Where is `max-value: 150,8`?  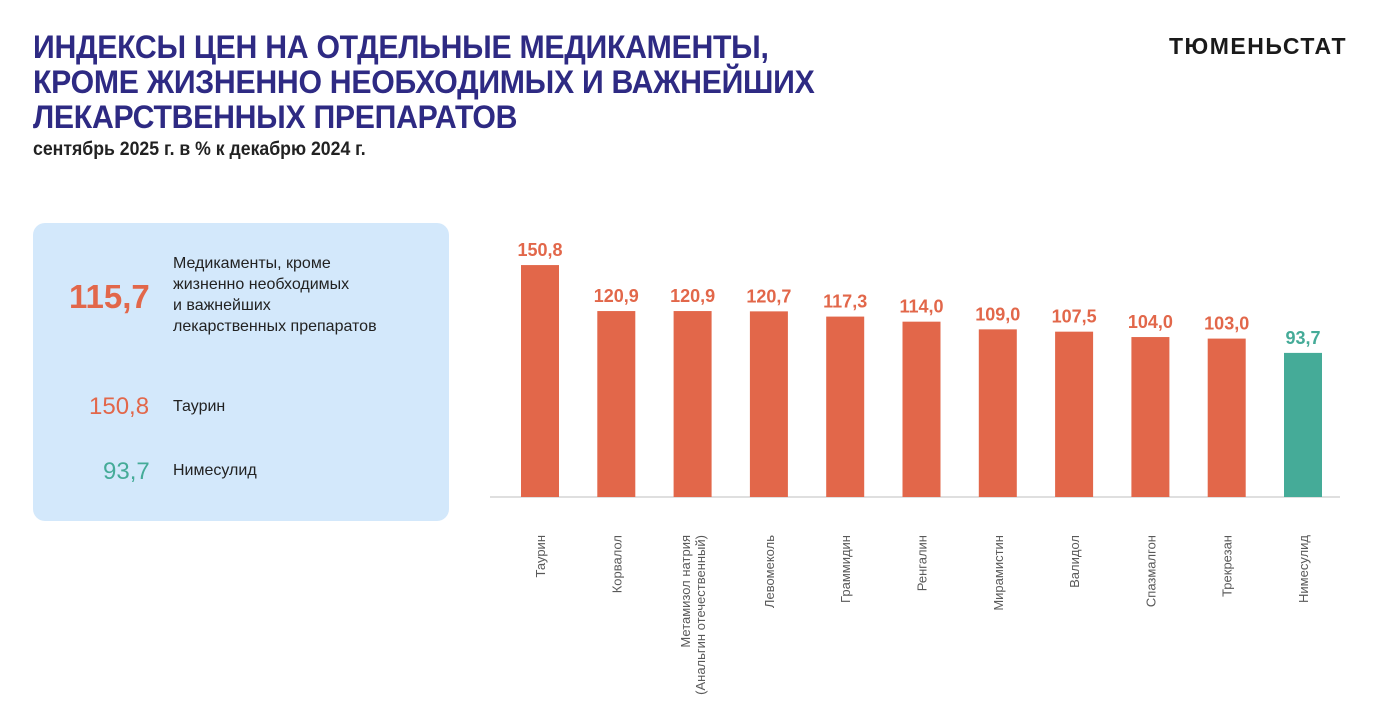 max-value: 150,8 is located at coordinates (119, 406).